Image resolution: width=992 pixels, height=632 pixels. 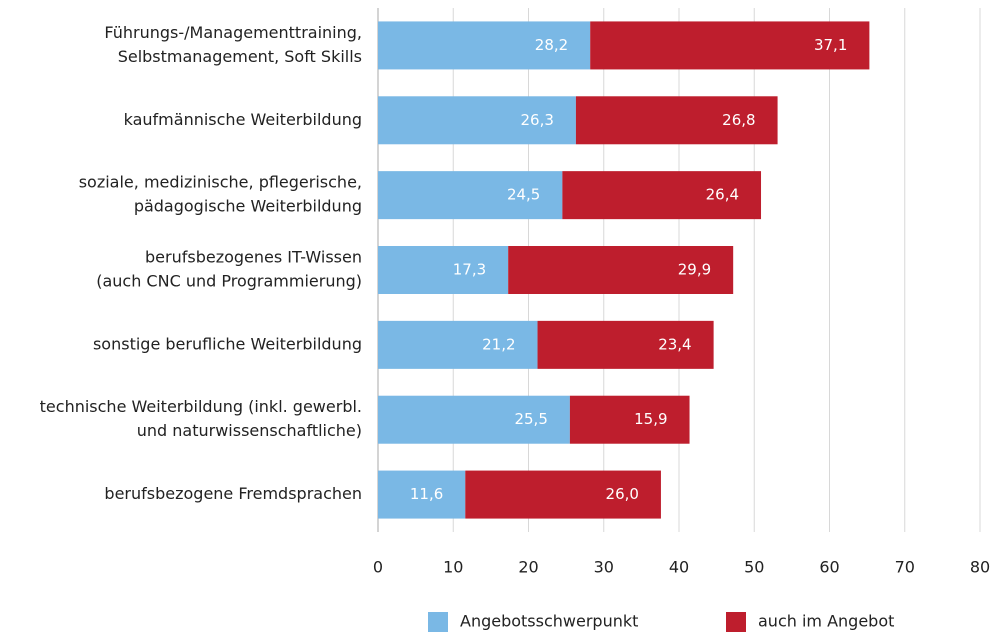 I want to click on legend-label: Angebotsschwerpunkt, so click(x=549, y=621).